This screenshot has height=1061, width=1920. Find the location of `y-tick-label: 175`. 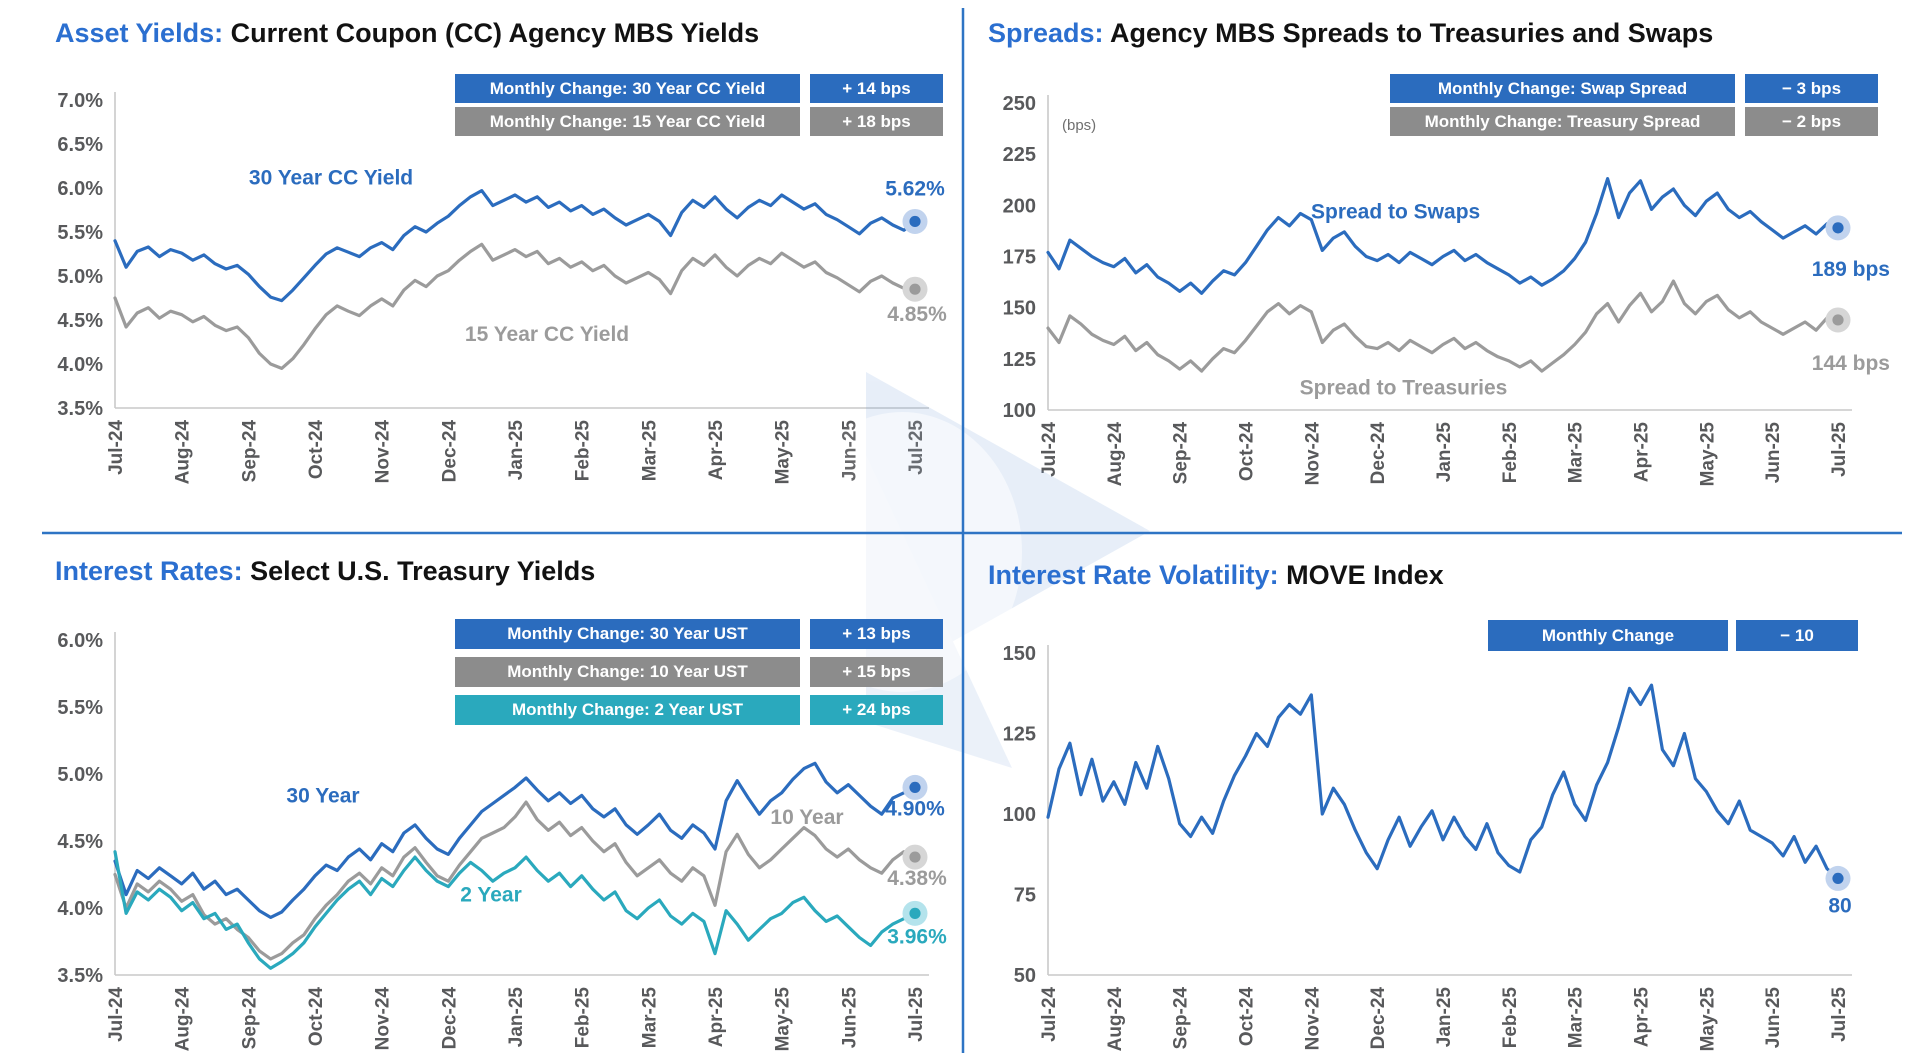

y-tick-label: 175 is located at coordinates (1019, 258).